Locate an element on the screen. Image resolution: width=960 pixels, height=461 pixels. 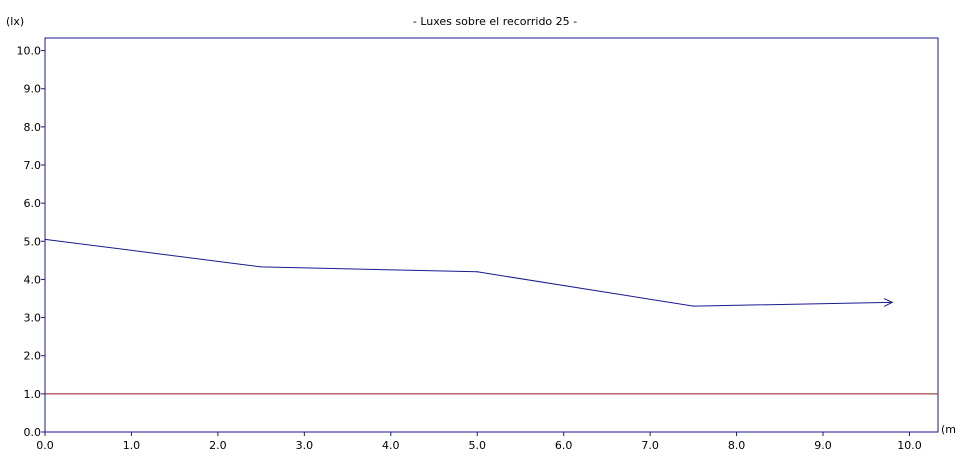
y-tick-label: 8.0 is located at coordinates (33, 127).